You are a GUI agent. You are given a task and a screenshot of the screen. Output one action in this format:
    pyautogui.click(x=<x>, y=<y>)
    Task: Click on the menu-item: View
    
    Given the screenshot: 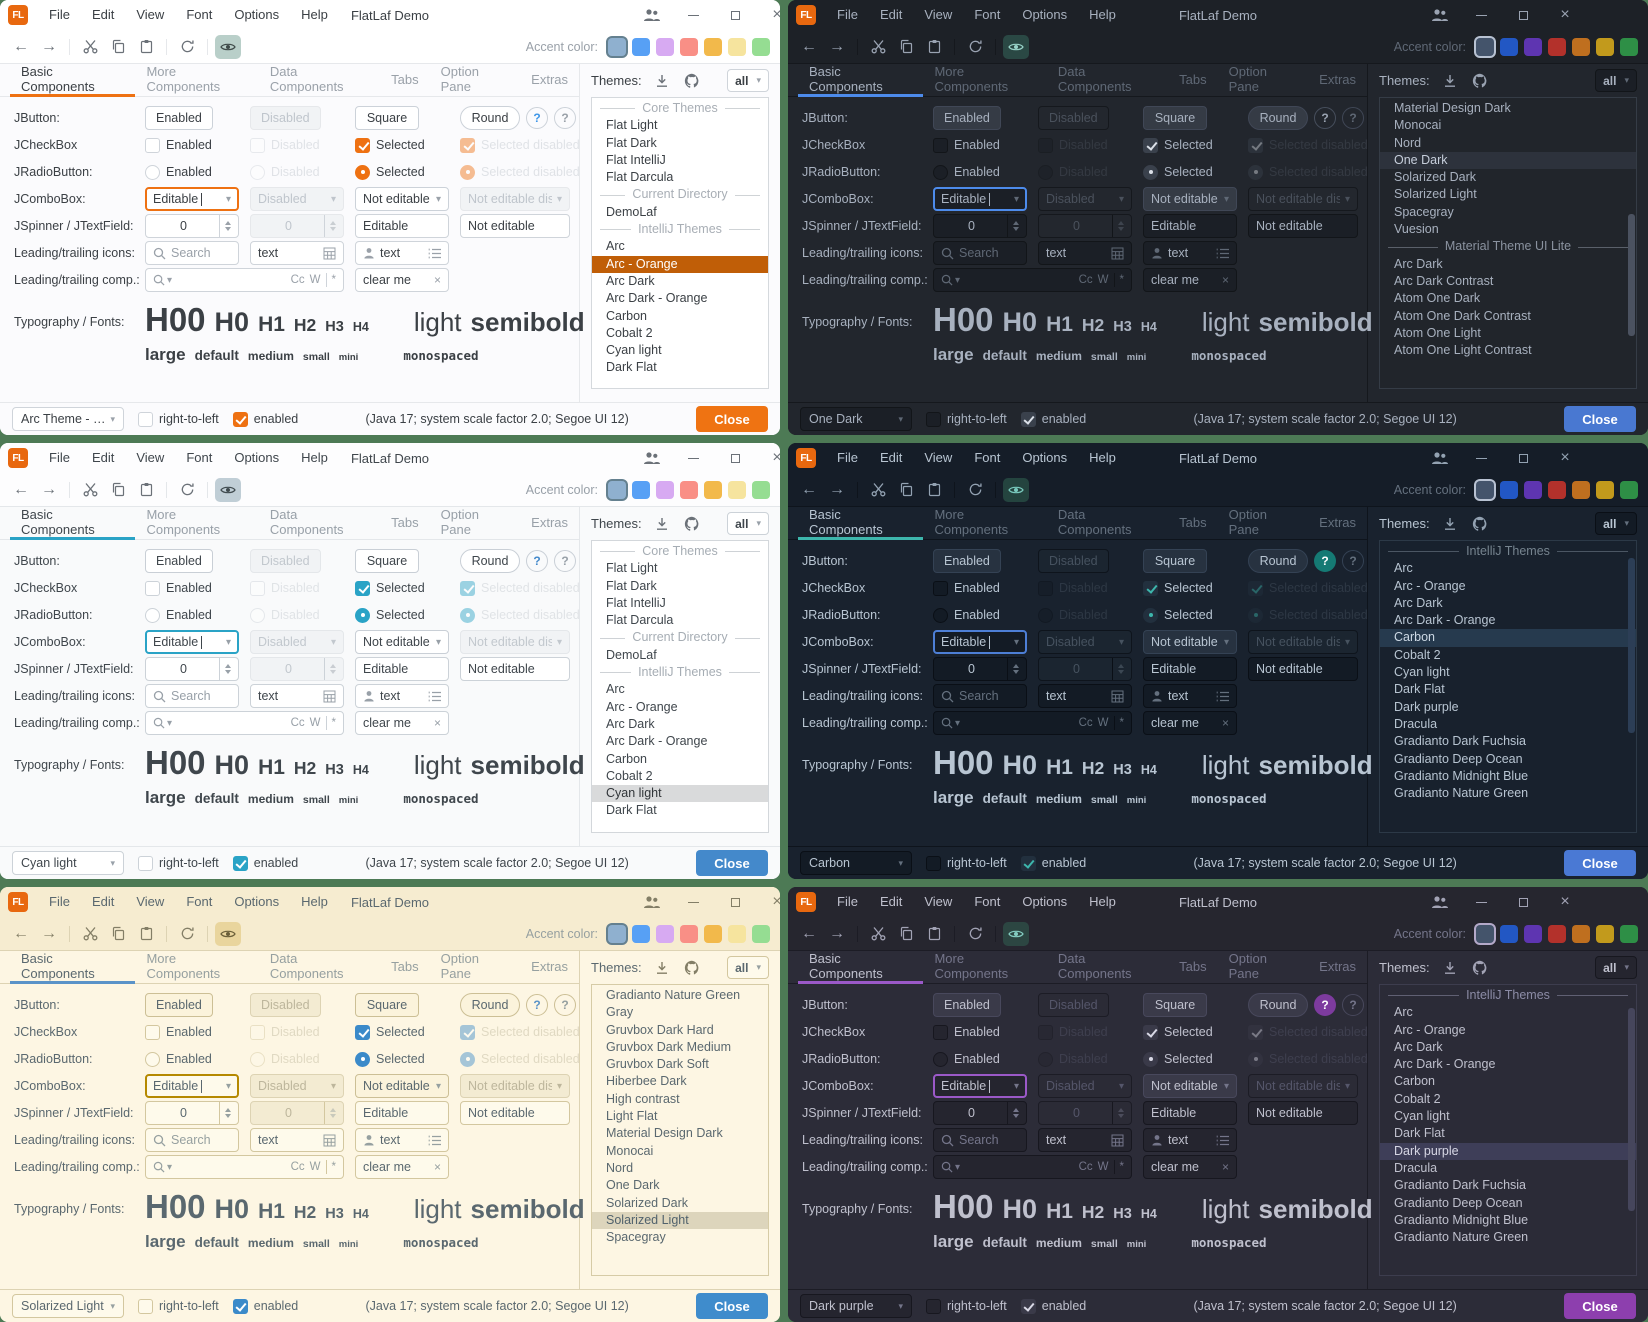 What is the action you would take?
    pyautogui.click(x=938, y=901)
    